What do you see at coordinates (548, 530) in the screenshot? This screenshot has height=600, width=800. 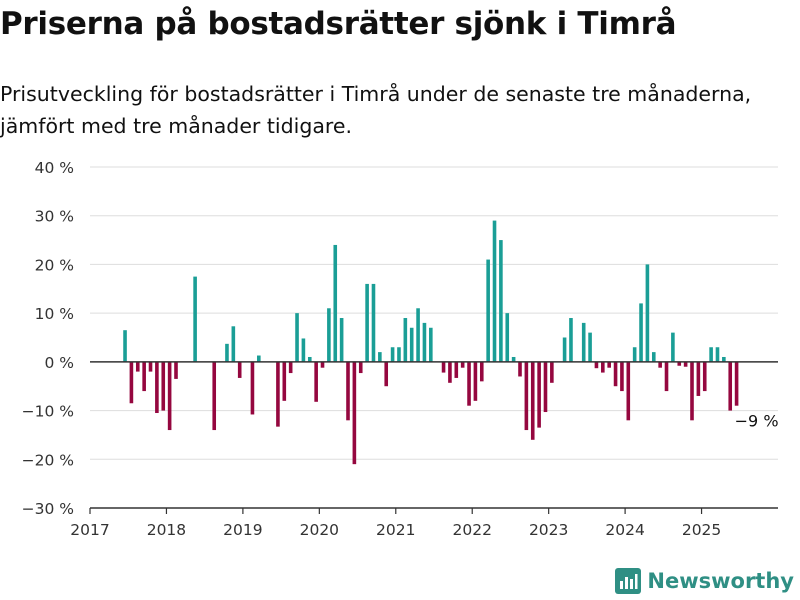 I see `x-tick-label: 2023` at bounding box center [548, 530].